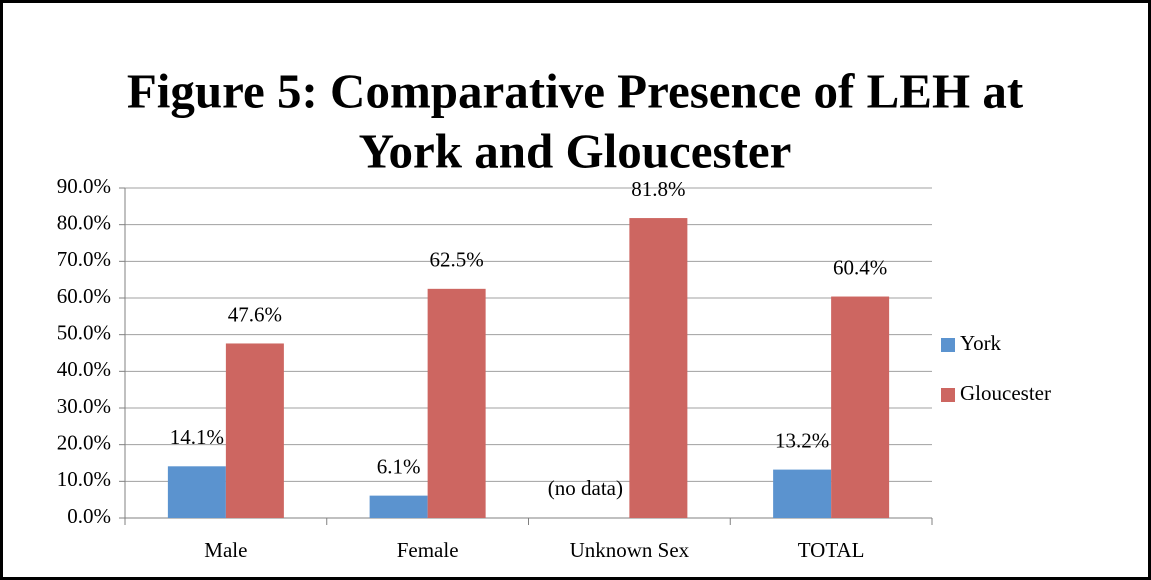  Describe the element at coordinates (831, 550) in the screenshot. I see `x-tick-label: TOTAL` at that location.